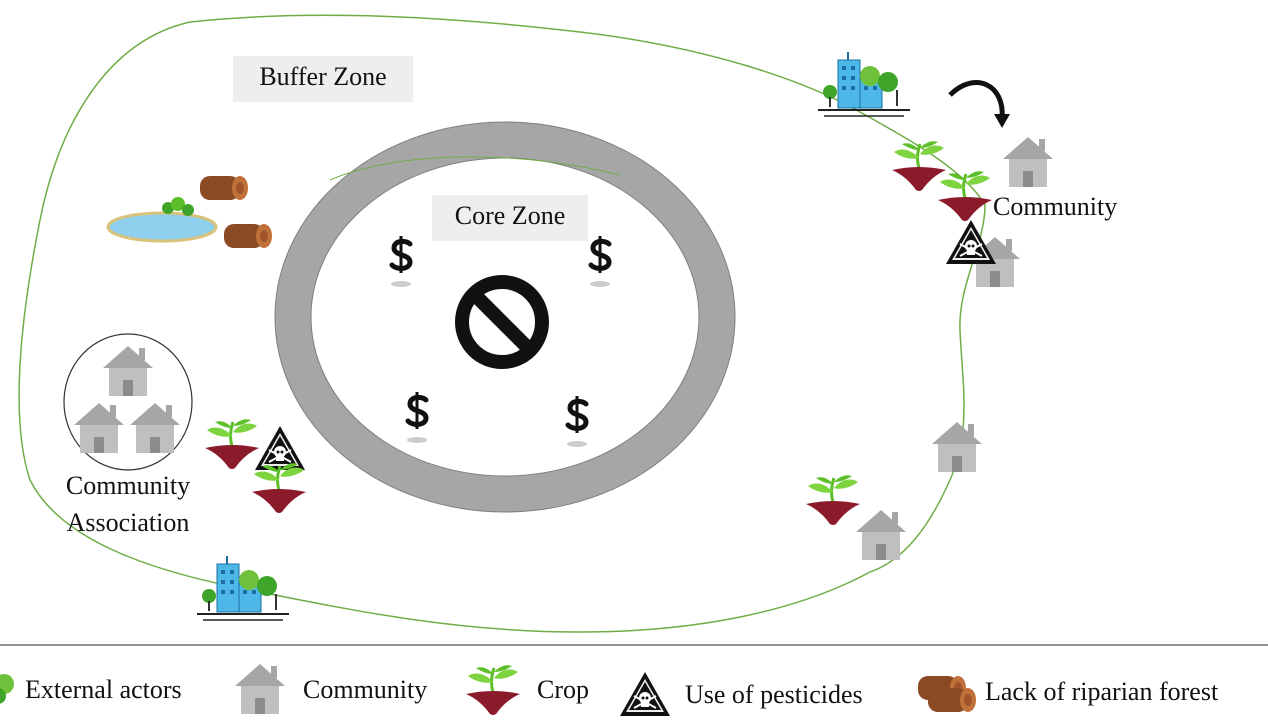 The height and width of the screenshot is (720, 1268). Describe the element at coordinates (322, 76) in the screenshot. I see `buffer-zone-label: Buffer Zone` at that location.